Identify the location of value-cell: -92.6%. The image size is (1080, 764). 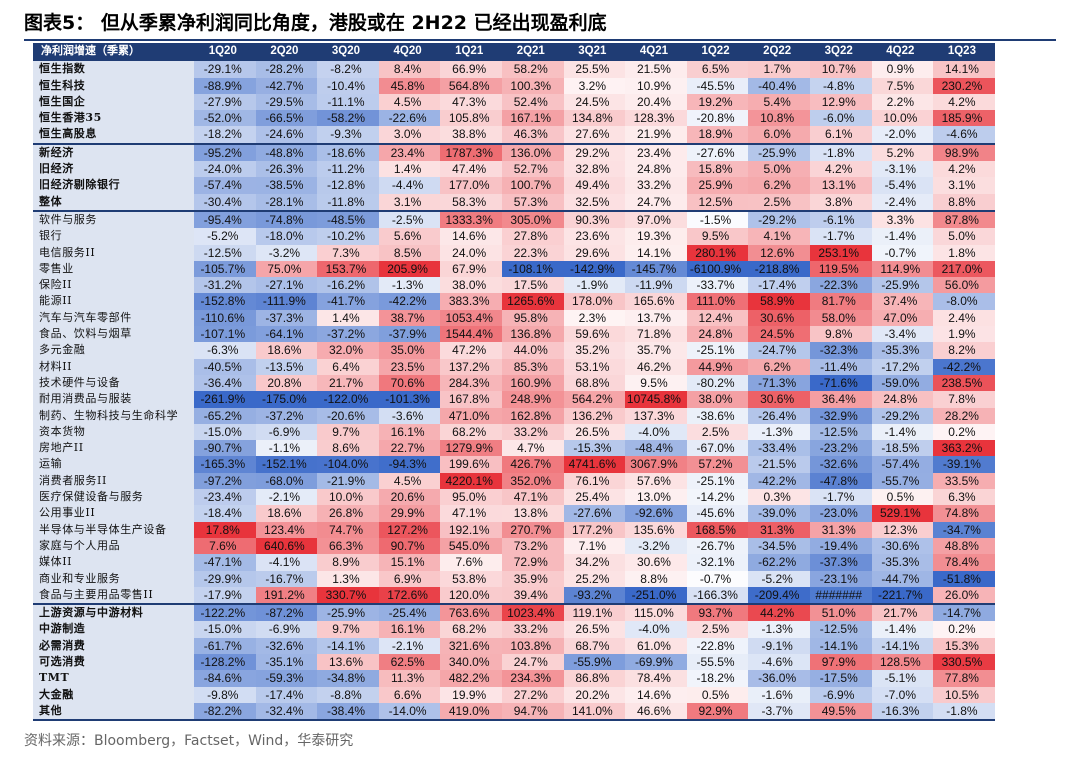
(656, 513).